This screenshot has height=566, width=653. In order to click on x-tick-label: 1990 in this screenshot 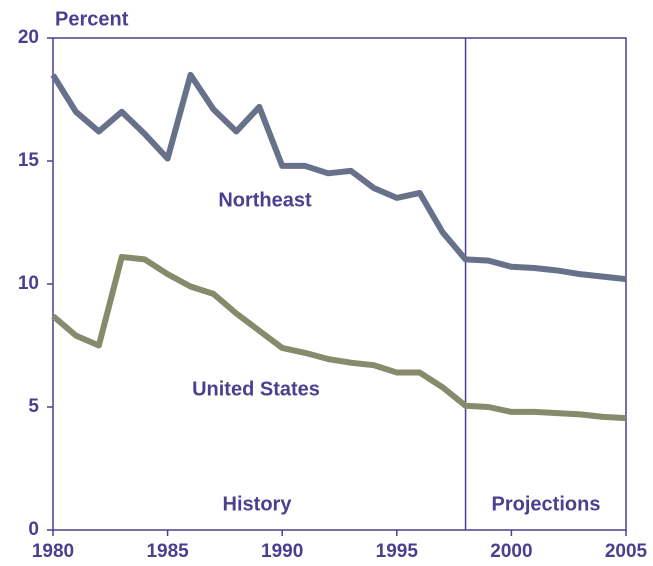, I will do `click(282, 551)`.